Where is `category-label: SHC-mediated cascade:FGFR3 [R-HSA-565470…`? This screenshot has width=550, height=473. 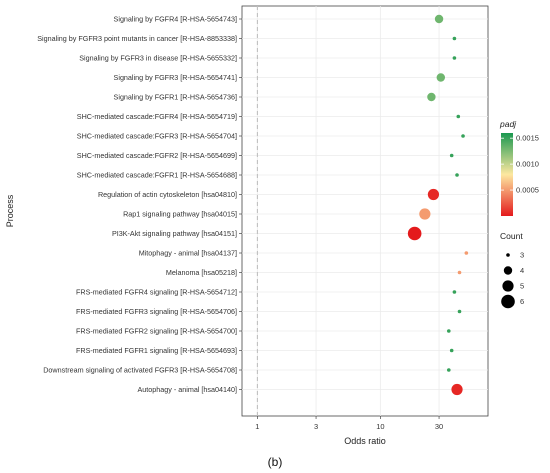 category-label: SHC-mediated cascade:FGFR3 [R-HSA-565470… is located at coordinates (157, 136).